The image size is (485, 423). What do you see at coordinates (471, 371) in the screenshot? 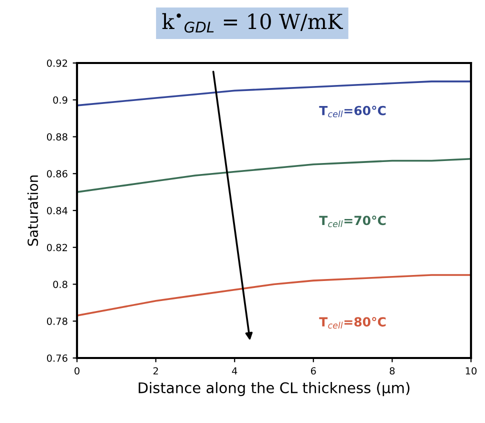
I see `x-tick-label: 10` at bounding box center [471, 371].